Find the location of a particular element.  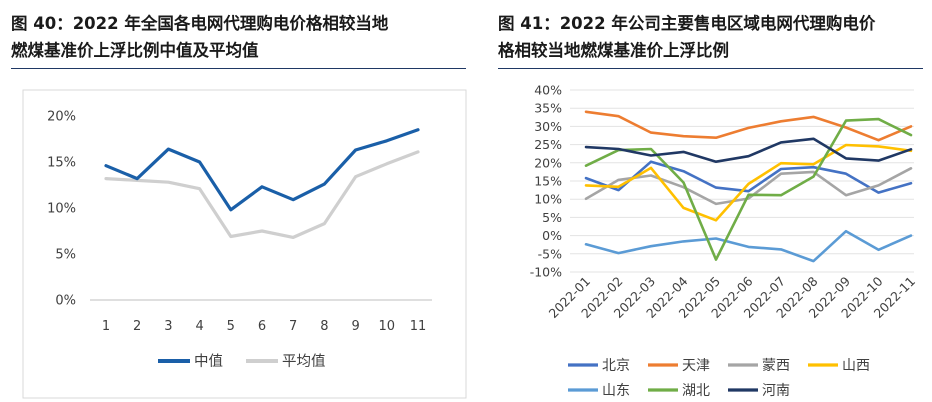

right-y-tick-label: -5% is located at coordinates (550, 253).